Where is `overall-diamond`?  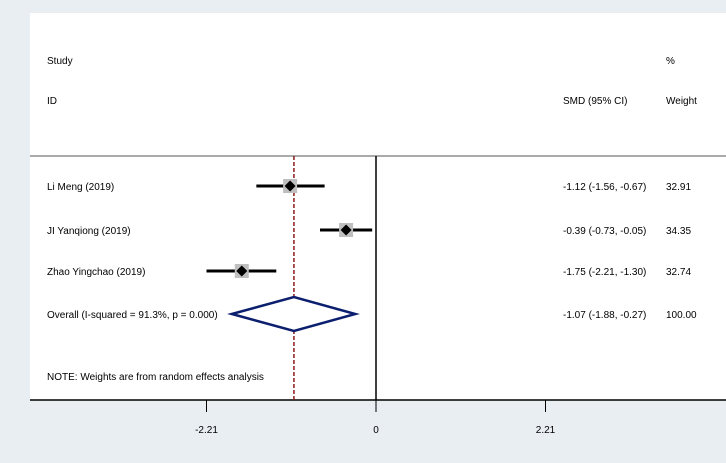 overall-diamond is located at coordinates (293, 314).